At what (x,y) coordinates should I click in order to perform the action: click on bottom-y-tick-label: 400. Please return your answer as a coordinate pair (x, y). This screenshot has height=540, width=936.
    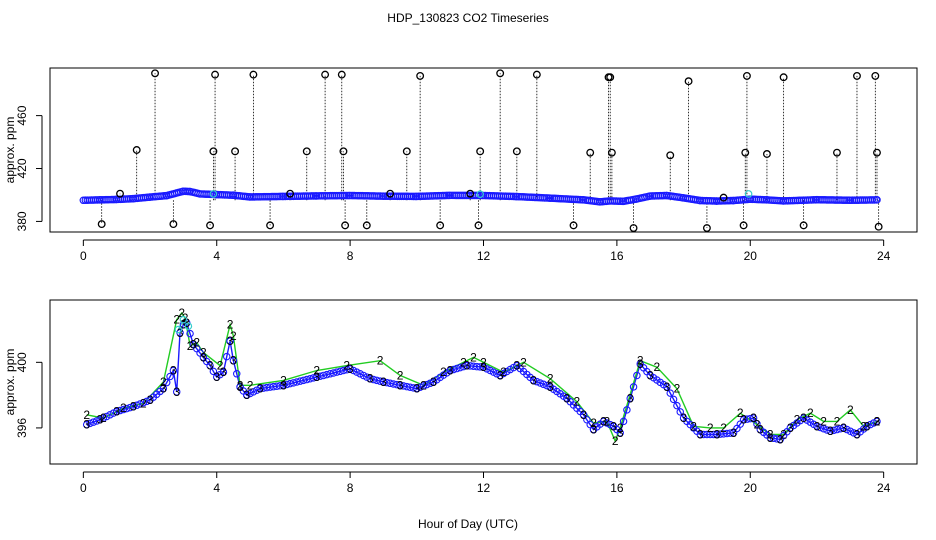
    Looking at the image, I should click on (22, 362).